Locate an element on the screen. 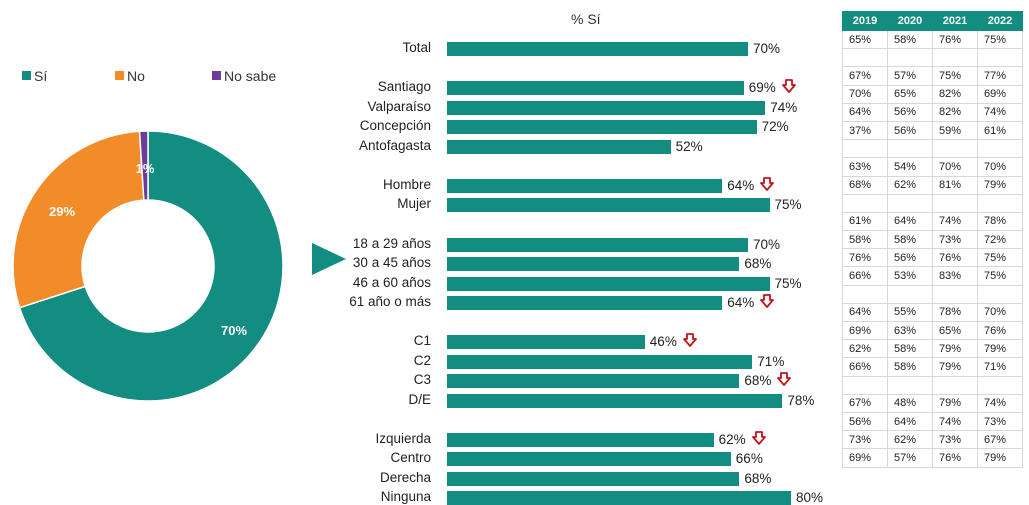 This screenshot has height=505, width=1029. pointer-triangle is located at coordinates (329, 259).